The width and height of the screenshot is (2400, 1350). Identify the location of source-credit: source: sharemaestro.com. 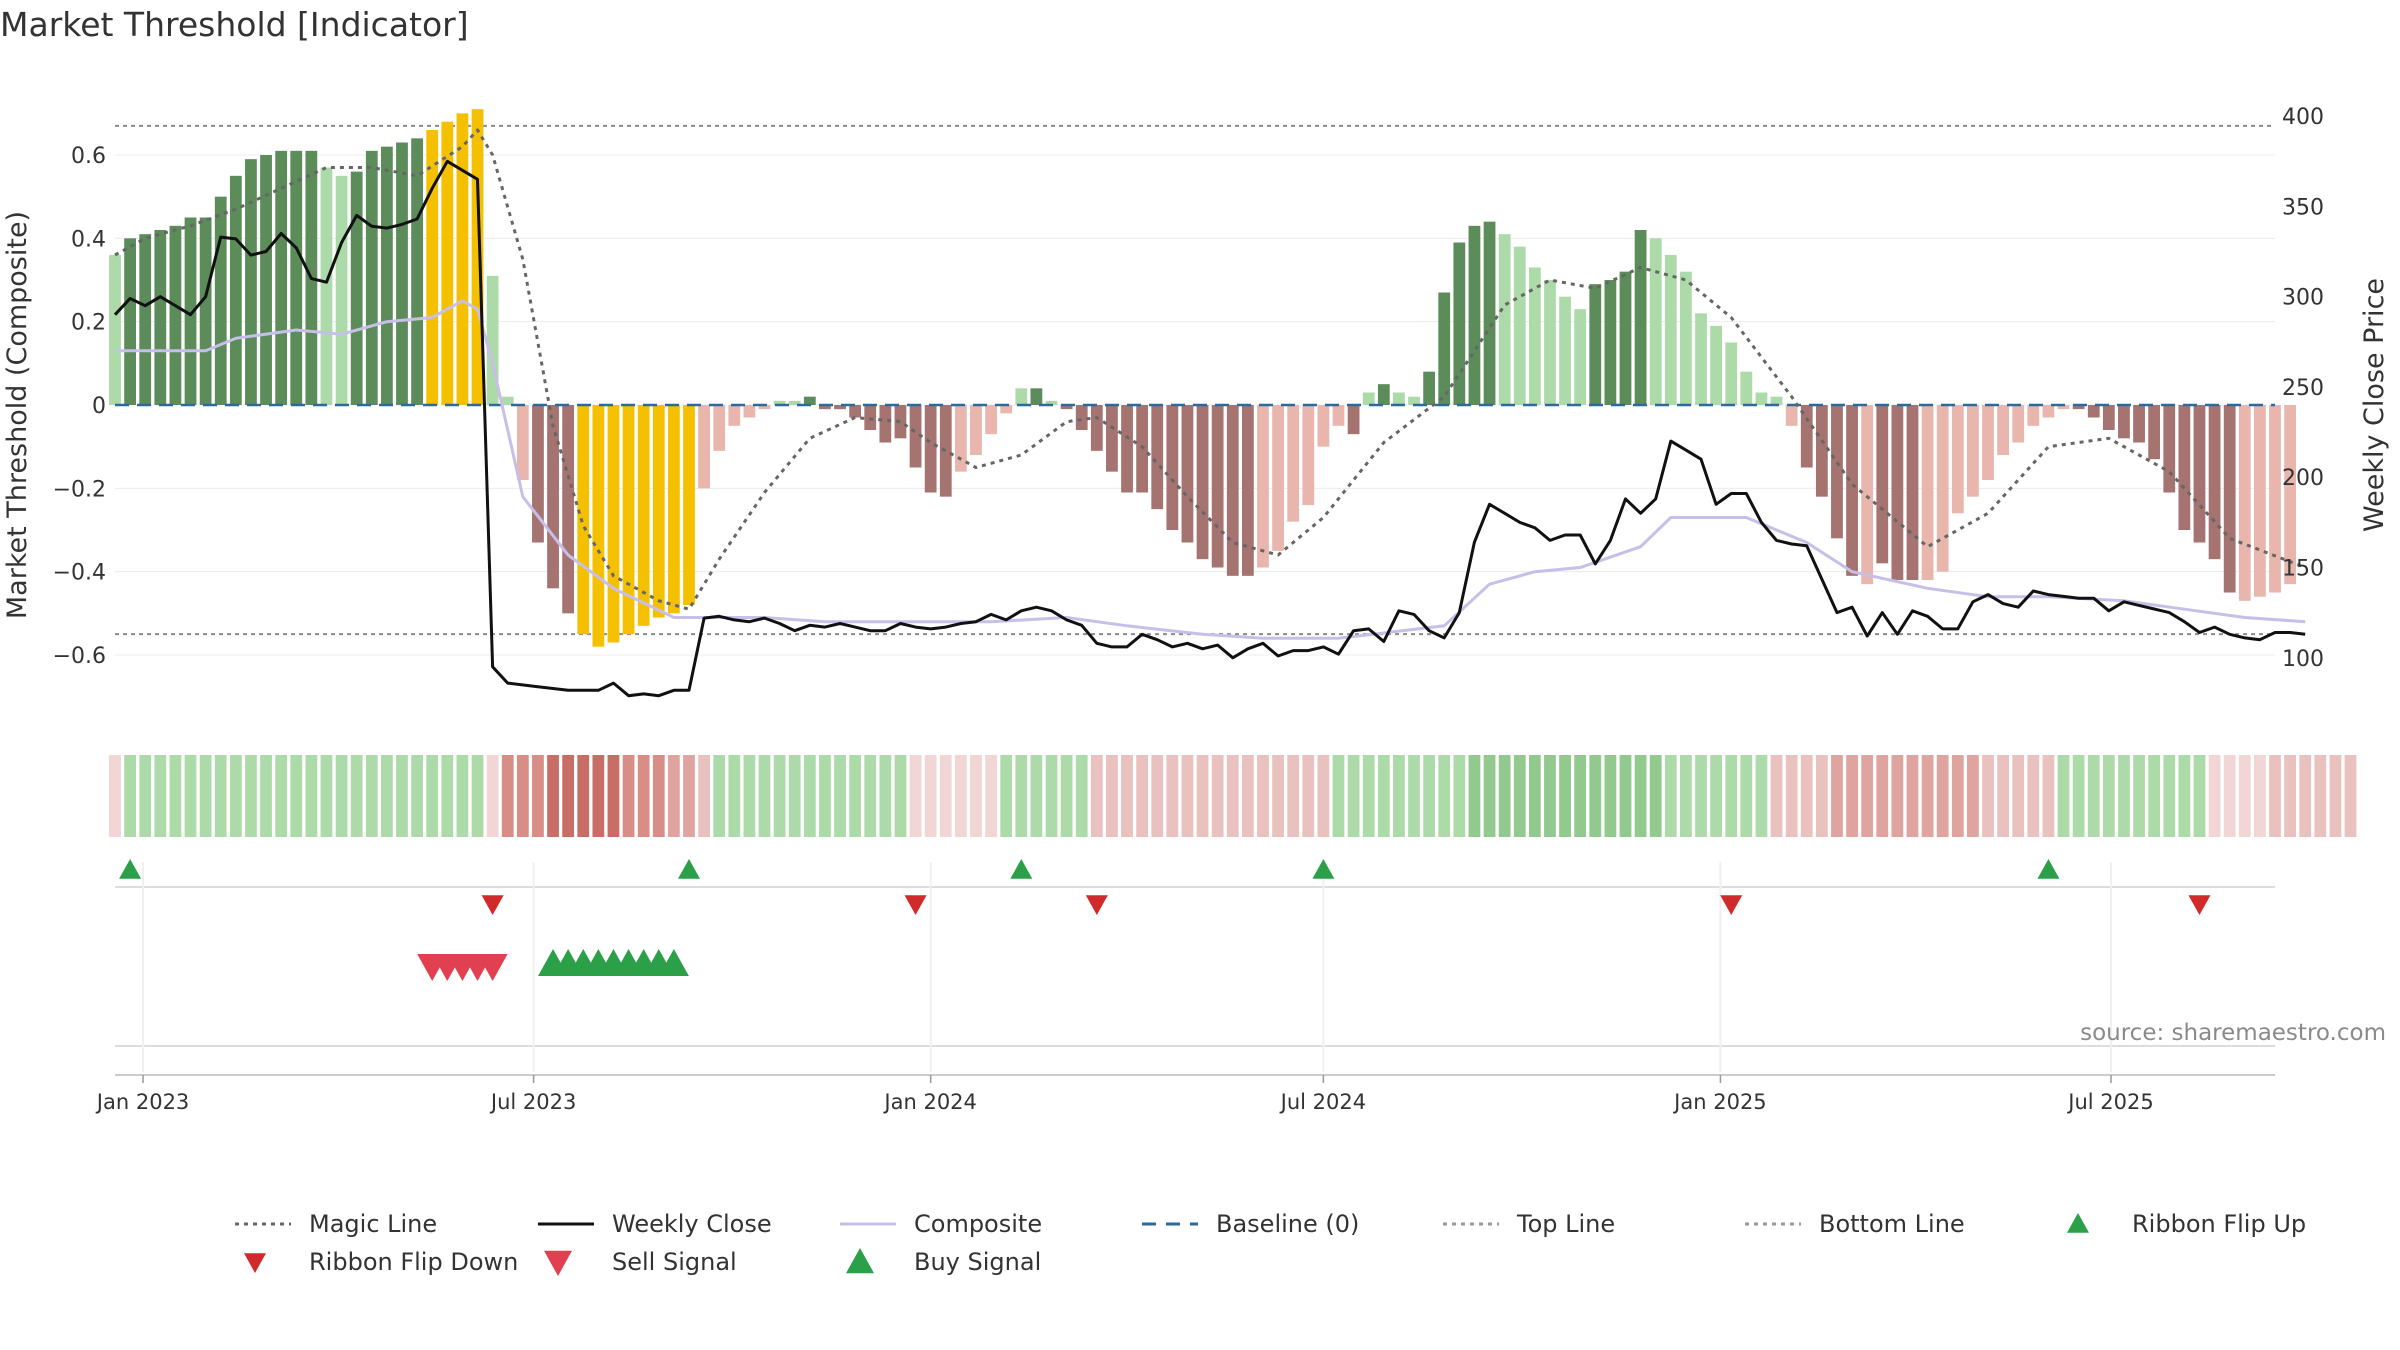
(2233, 1033).